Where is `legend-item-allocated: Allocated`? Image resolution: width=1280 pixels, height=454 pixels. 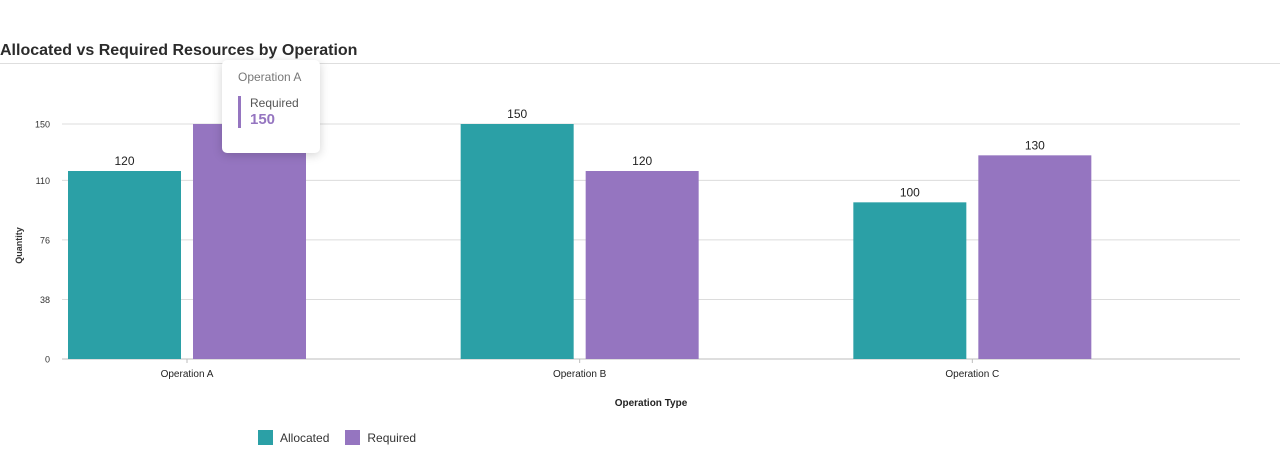 legend-item-allocated: Allocated is located at coordinates (293, 437).